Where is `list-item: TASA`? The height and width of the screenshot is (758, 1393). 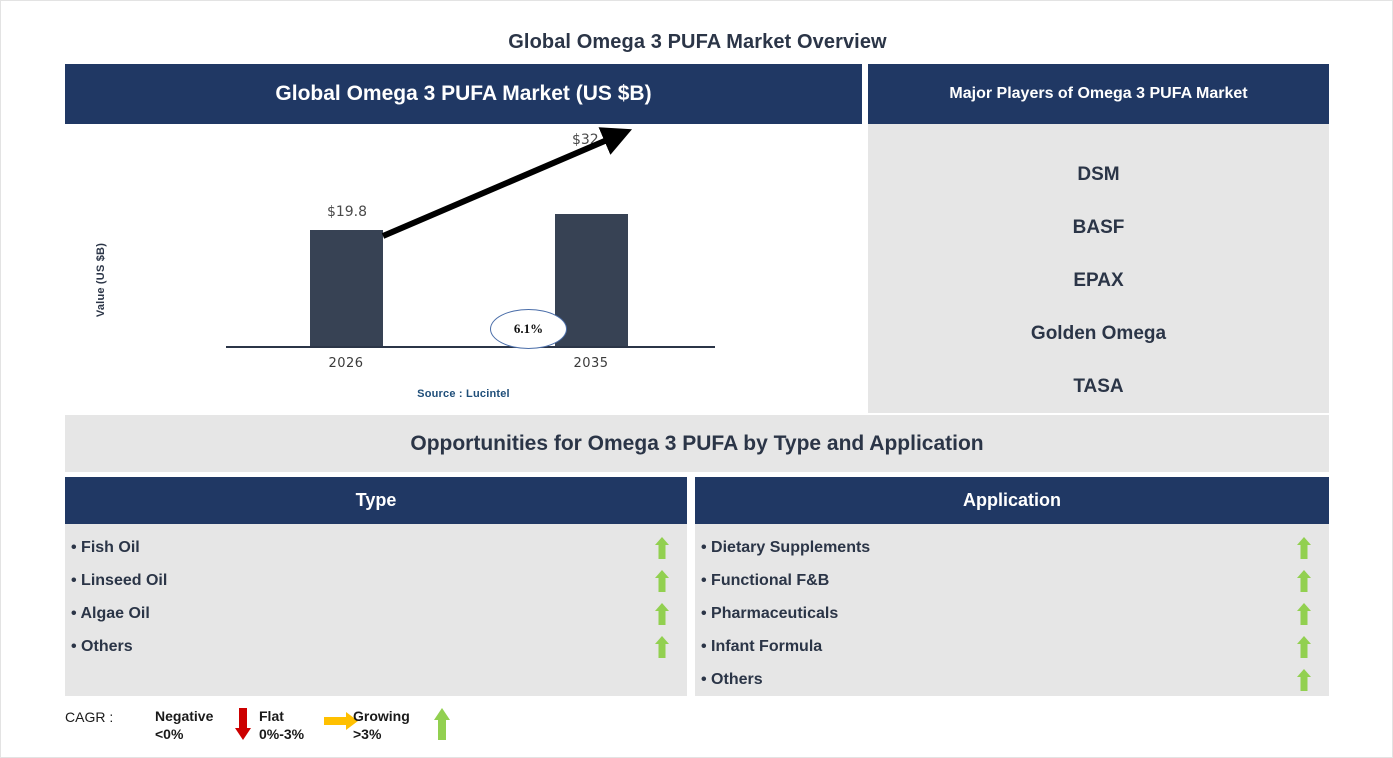
list-item: TASA is located at coordinates (1098, 386).